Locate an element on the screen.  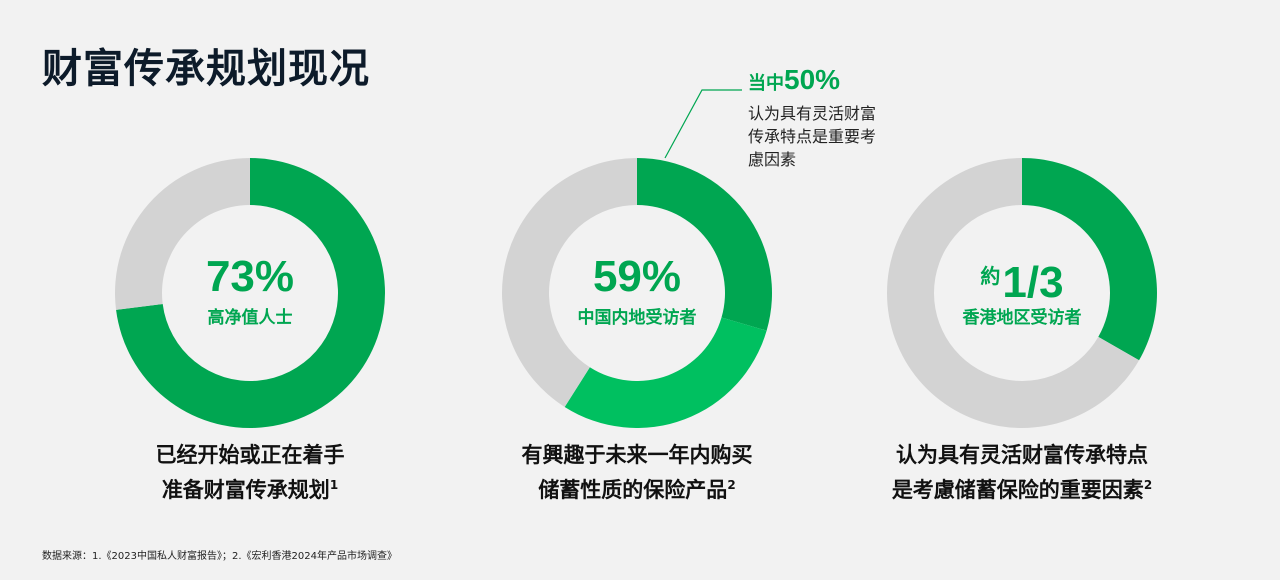
segment-high-net-worth is located at coordinates (250, 293).